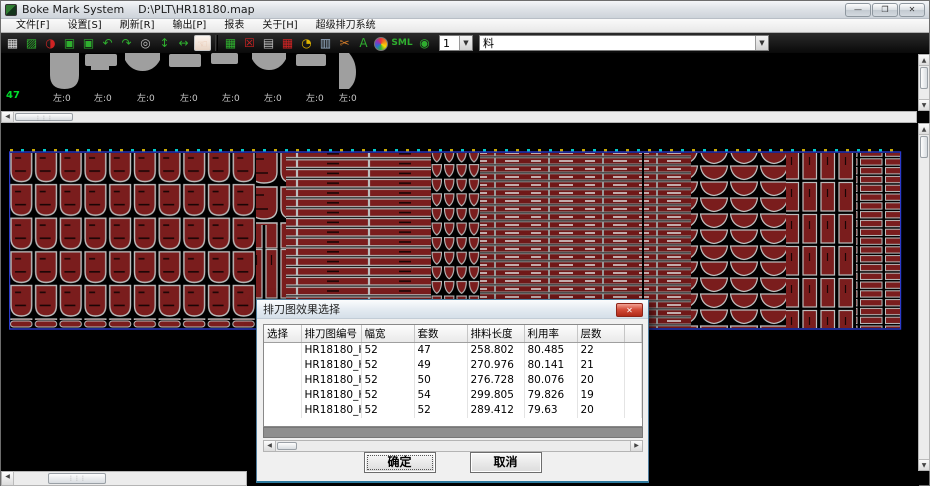  Describe the element at coordinates (453, 365) in the screenshot. I see `table-row: HR18180_H 52 49 270.976 80.141 21` at that location.